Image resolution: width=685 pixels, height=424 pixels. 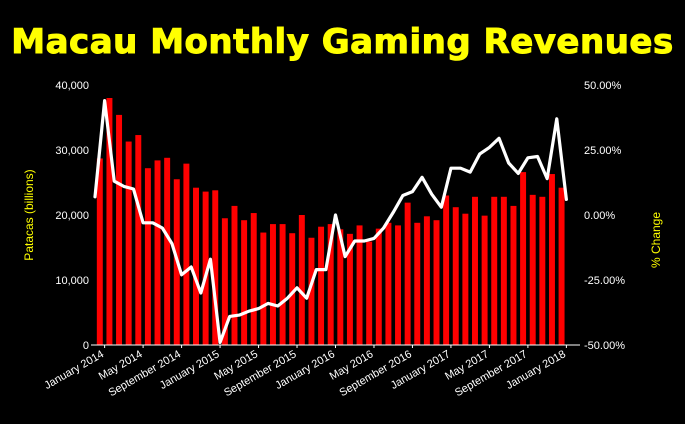 I want to click on y-tick-label: 40,000, so click(x=72, y=86).